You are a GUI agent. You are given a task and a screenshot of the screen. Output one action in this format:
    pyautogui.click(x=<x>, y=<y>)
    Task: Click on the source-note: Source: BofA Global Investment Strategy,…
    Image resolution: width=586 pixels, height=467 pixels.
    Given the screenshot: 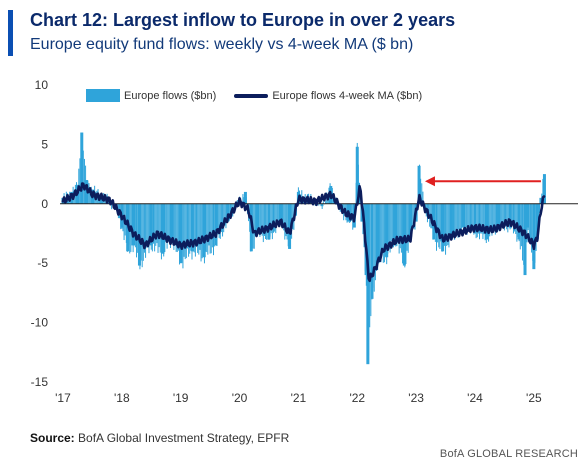 What is the action you would take?
    pyautogui.click(x=159, y=438)
    